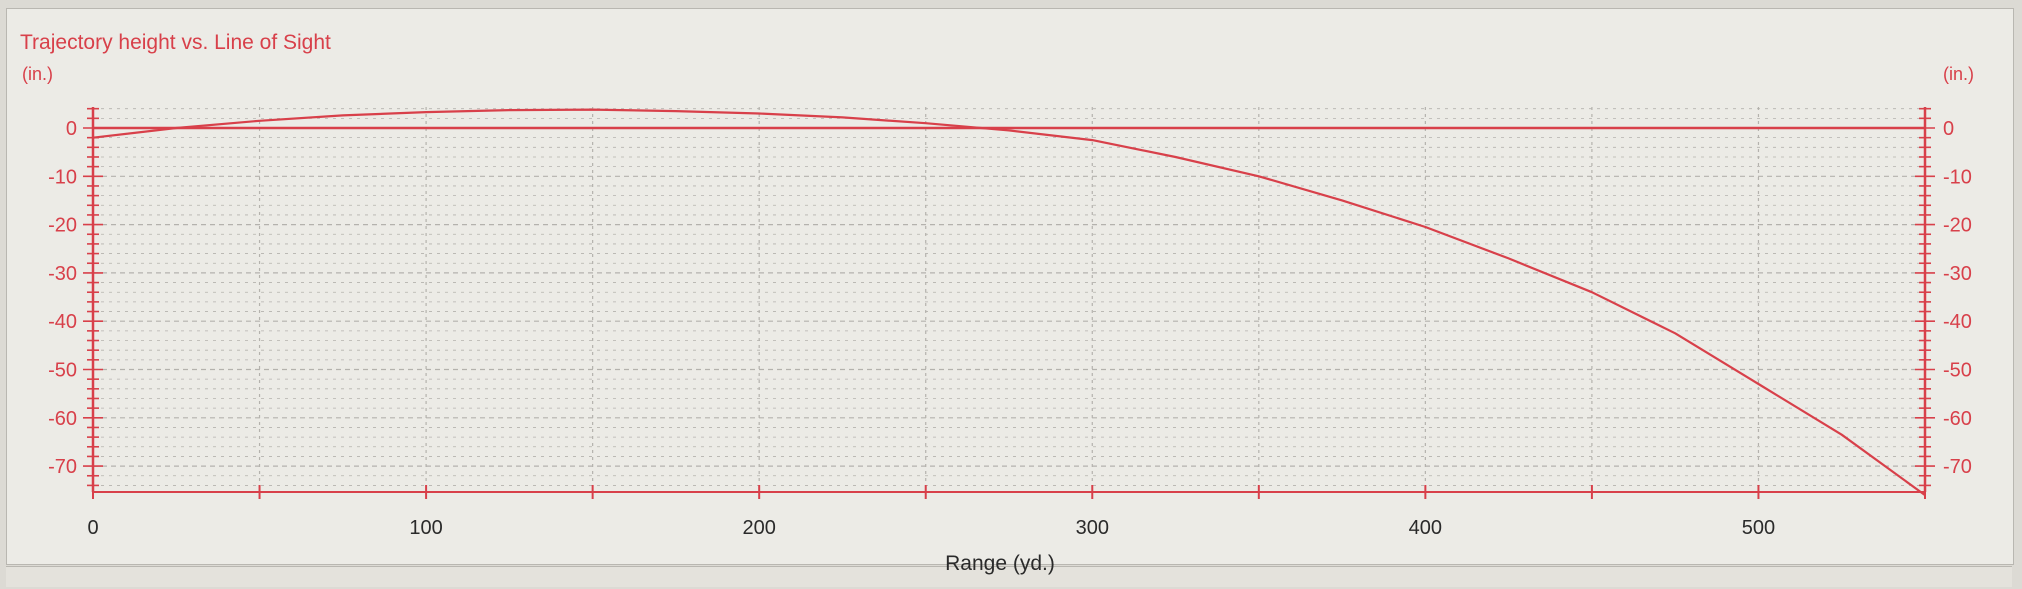 The width and height of the screenshot is (2022, 589). What do you see at coordinates (1957, 226) in the screenshot?
I see `y-tick-label-right: -20` at bounding box center [1957, 226].